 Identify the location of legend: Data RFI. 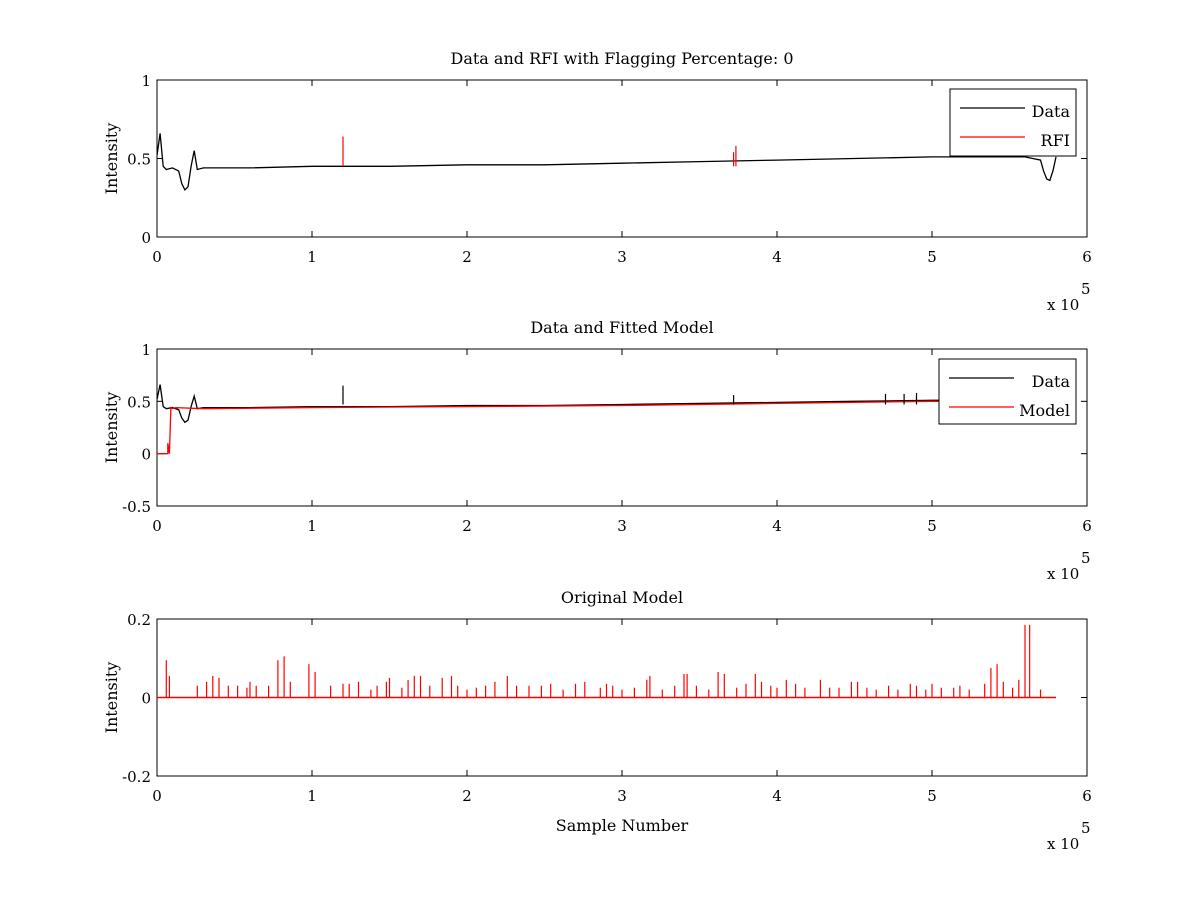
(1013, 122).